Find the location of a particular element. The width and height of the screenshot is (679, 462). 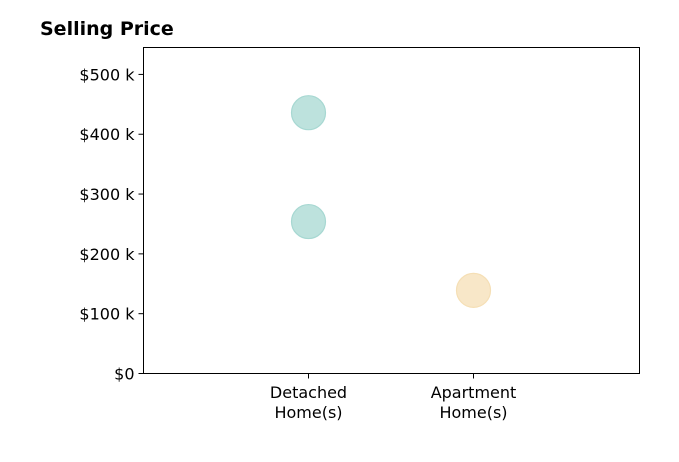

x-tick-label: Apartment is located at coordinates (474, 392).